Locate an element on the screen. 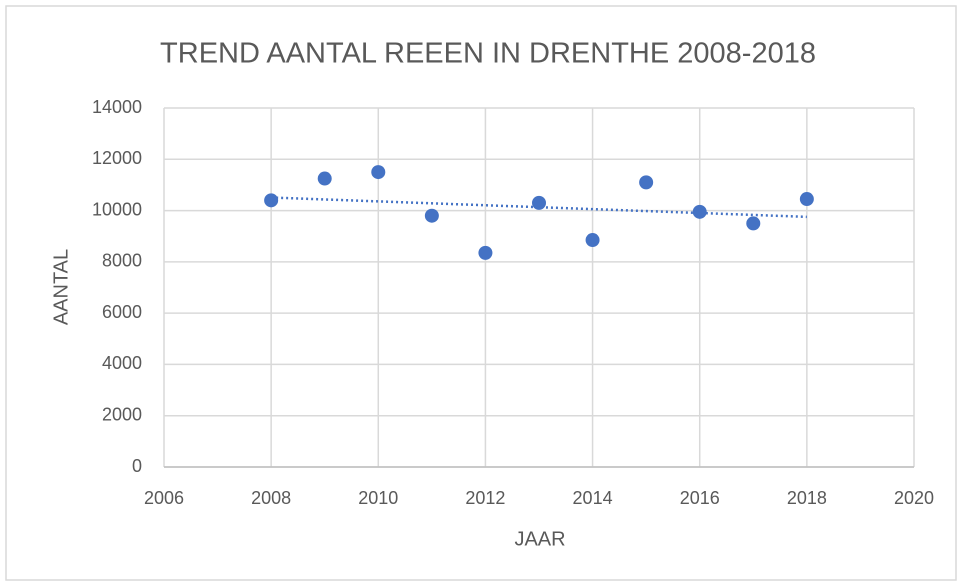 The image size is (957, 586). trendline is located at coordinates (539, 207).